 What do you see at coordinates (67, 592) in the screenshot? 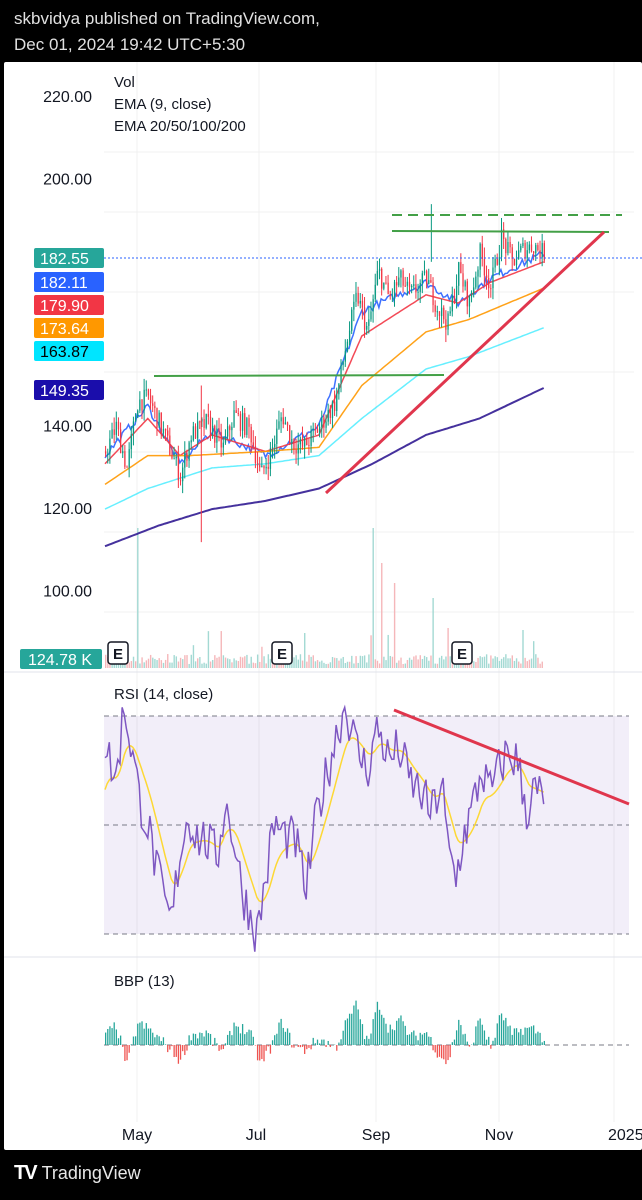
I see `price-tick-label: 100.00` at bounding box center [67, 592].